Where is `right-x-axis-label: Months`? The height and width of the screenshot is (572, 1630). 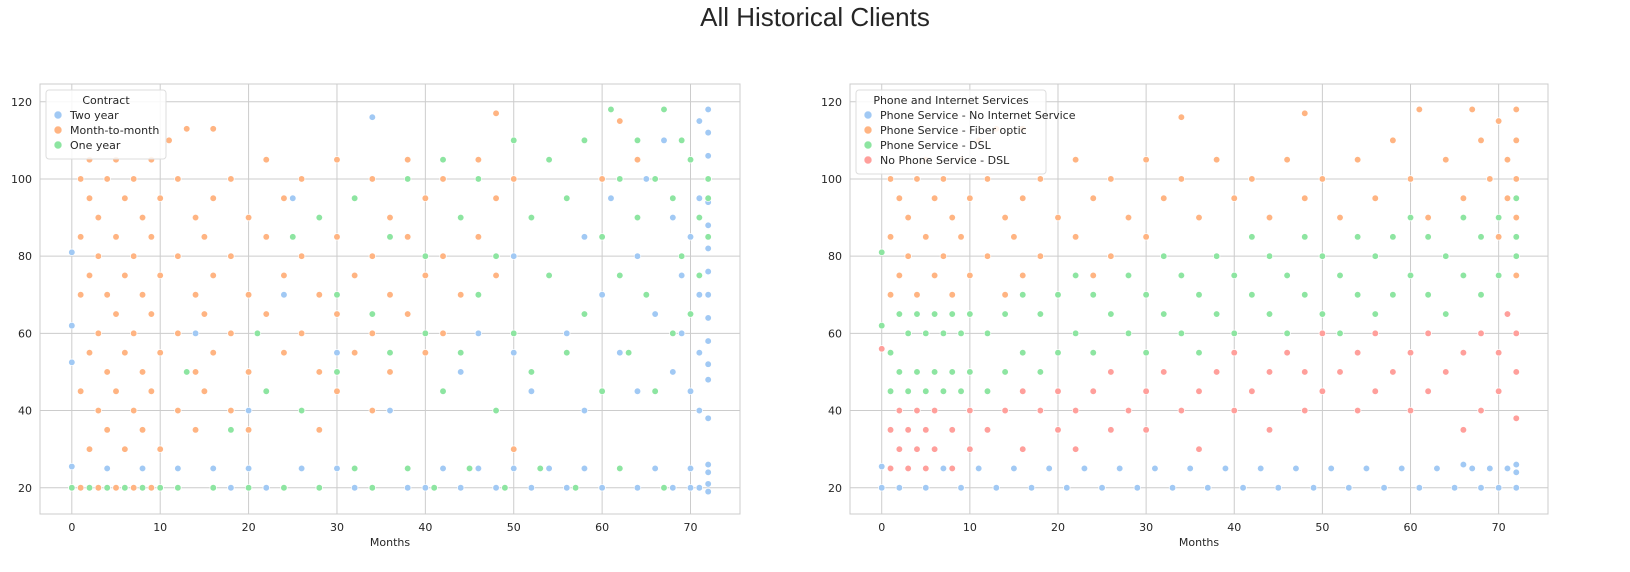 right-x-axis-label: Months is located at coordinates (1199, 542).